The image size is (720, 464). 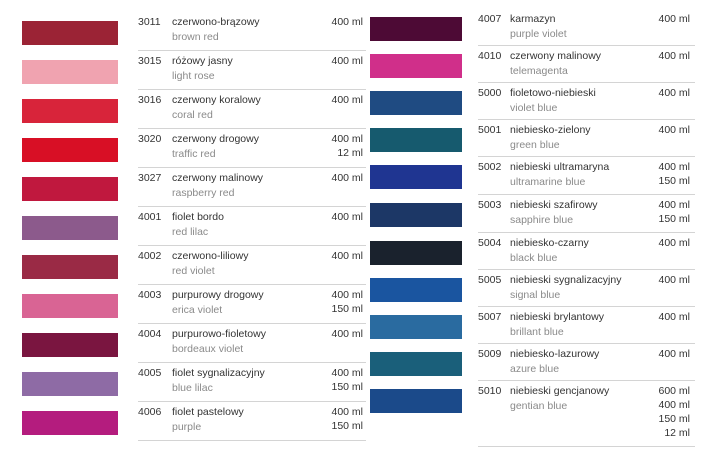 I want to click on name-pl: fiolet sygnalizacyjny, so click(x=218, y=373).